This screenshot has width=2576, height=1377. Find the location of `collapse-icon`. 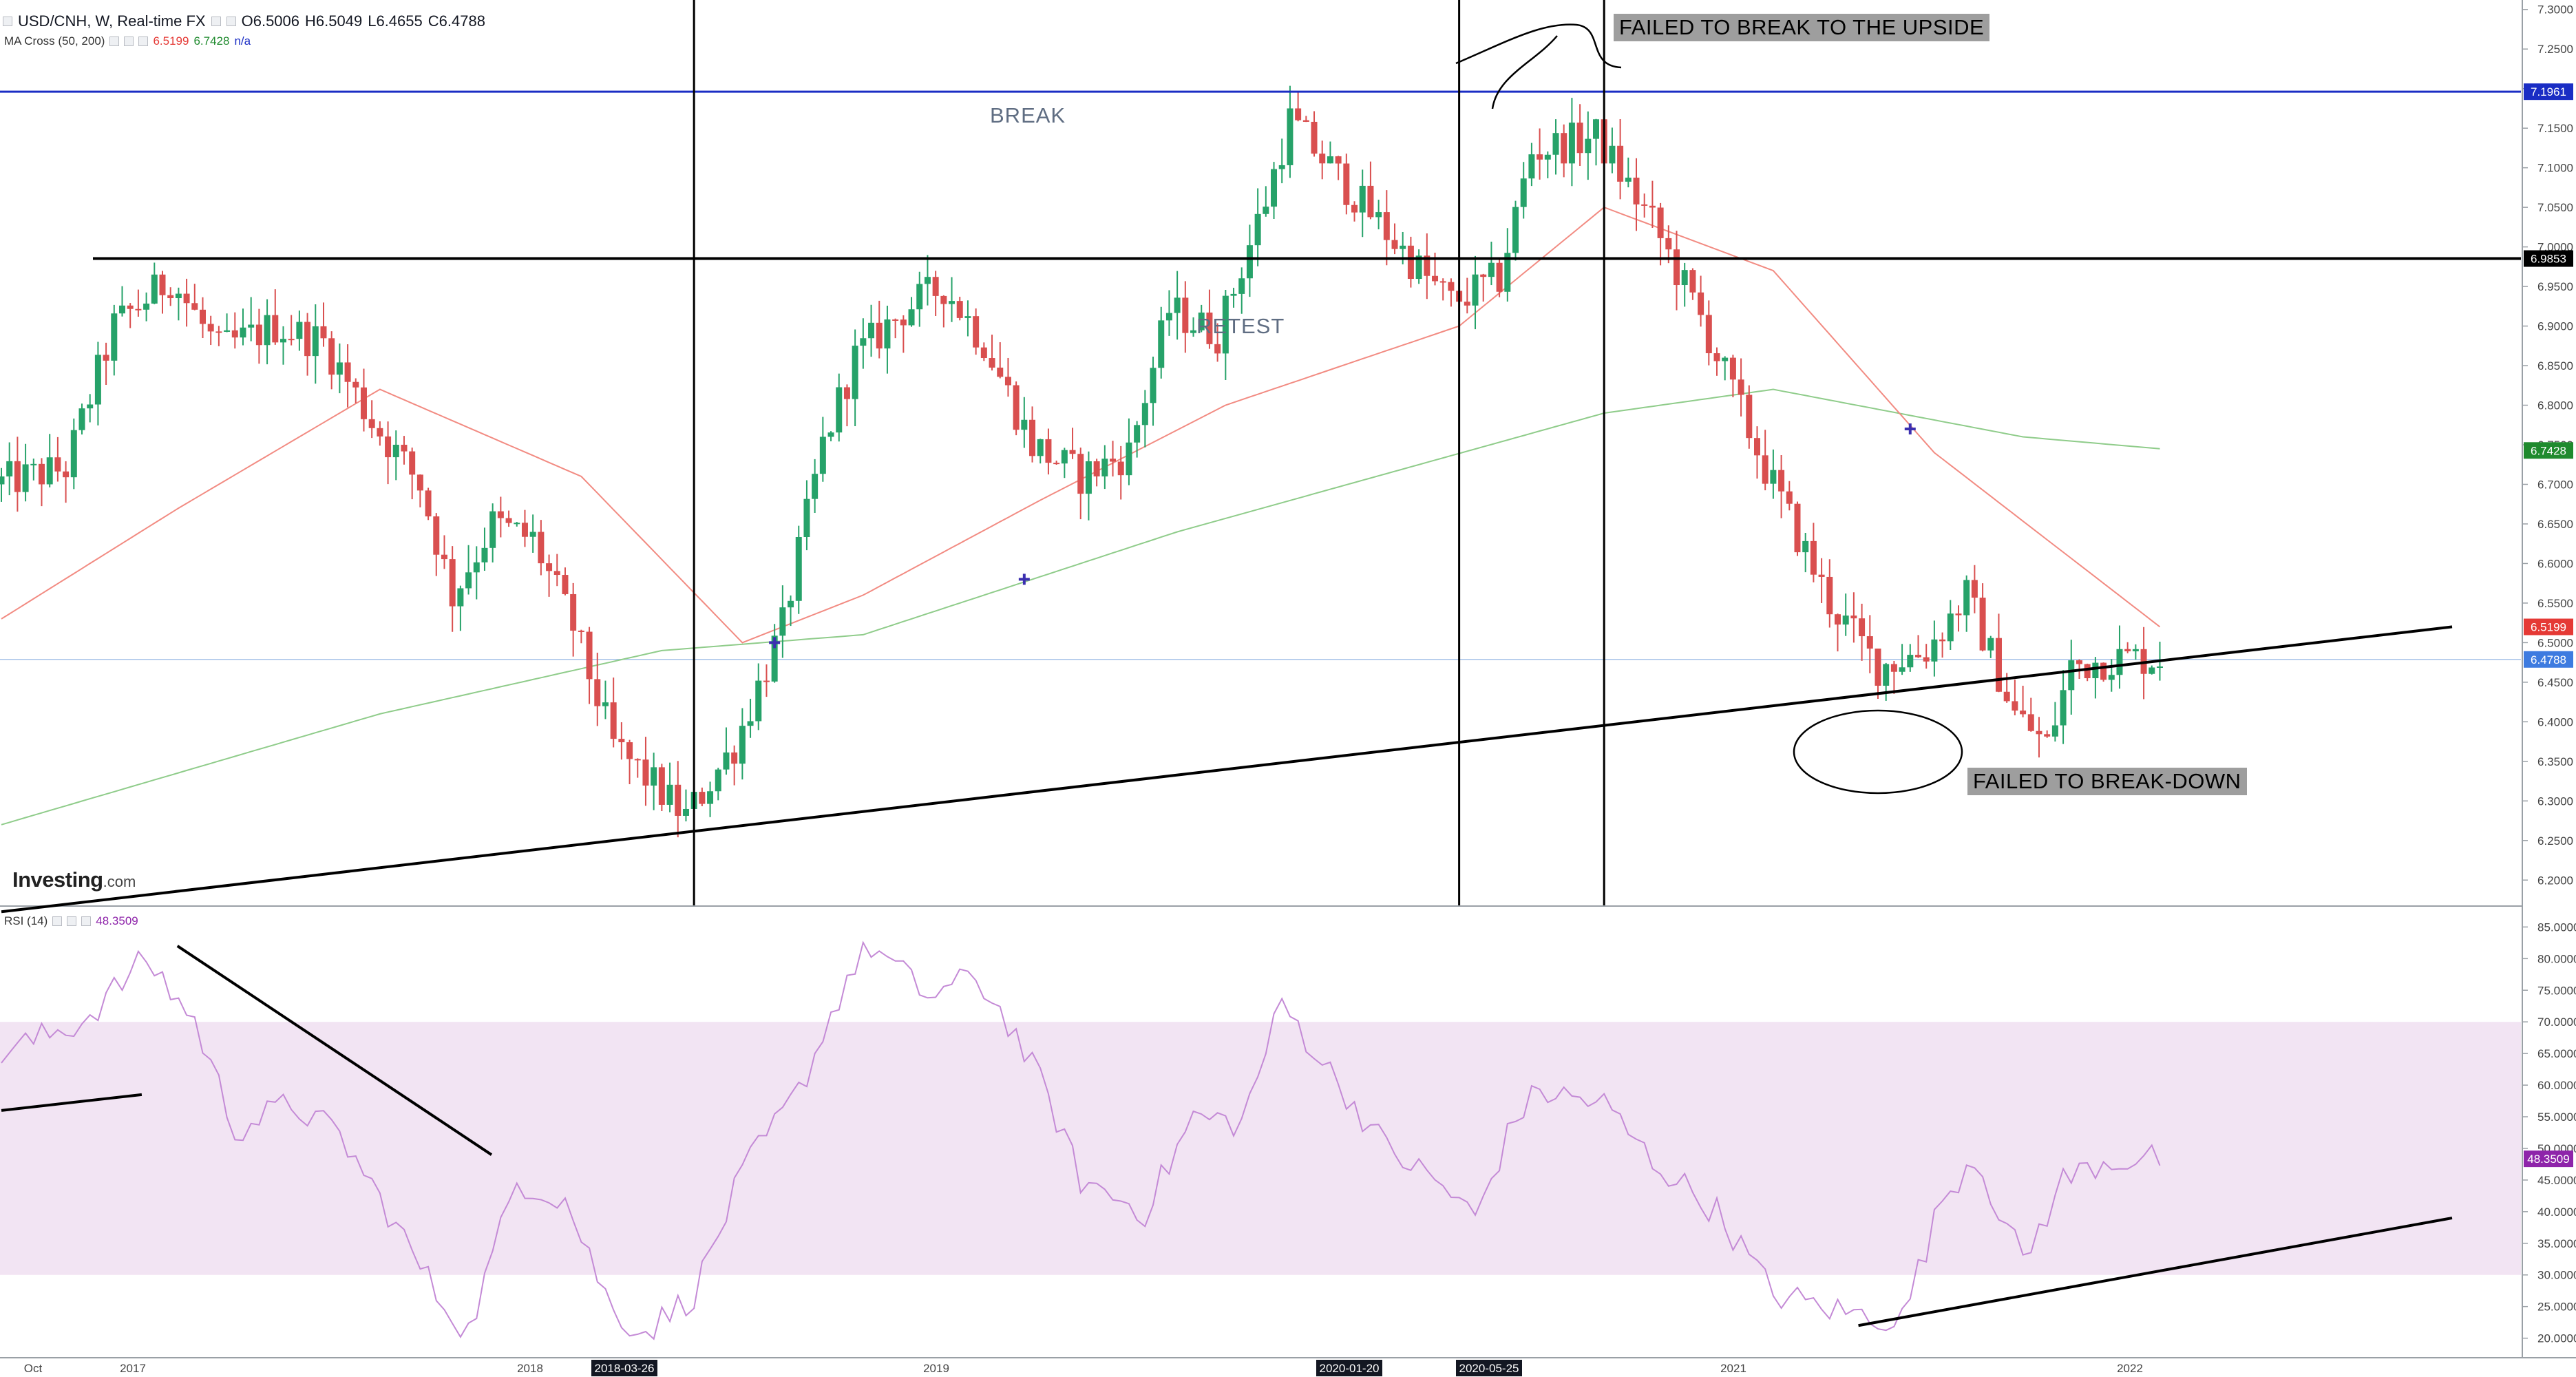

collapse-icon is located at coordinates (8, 21).